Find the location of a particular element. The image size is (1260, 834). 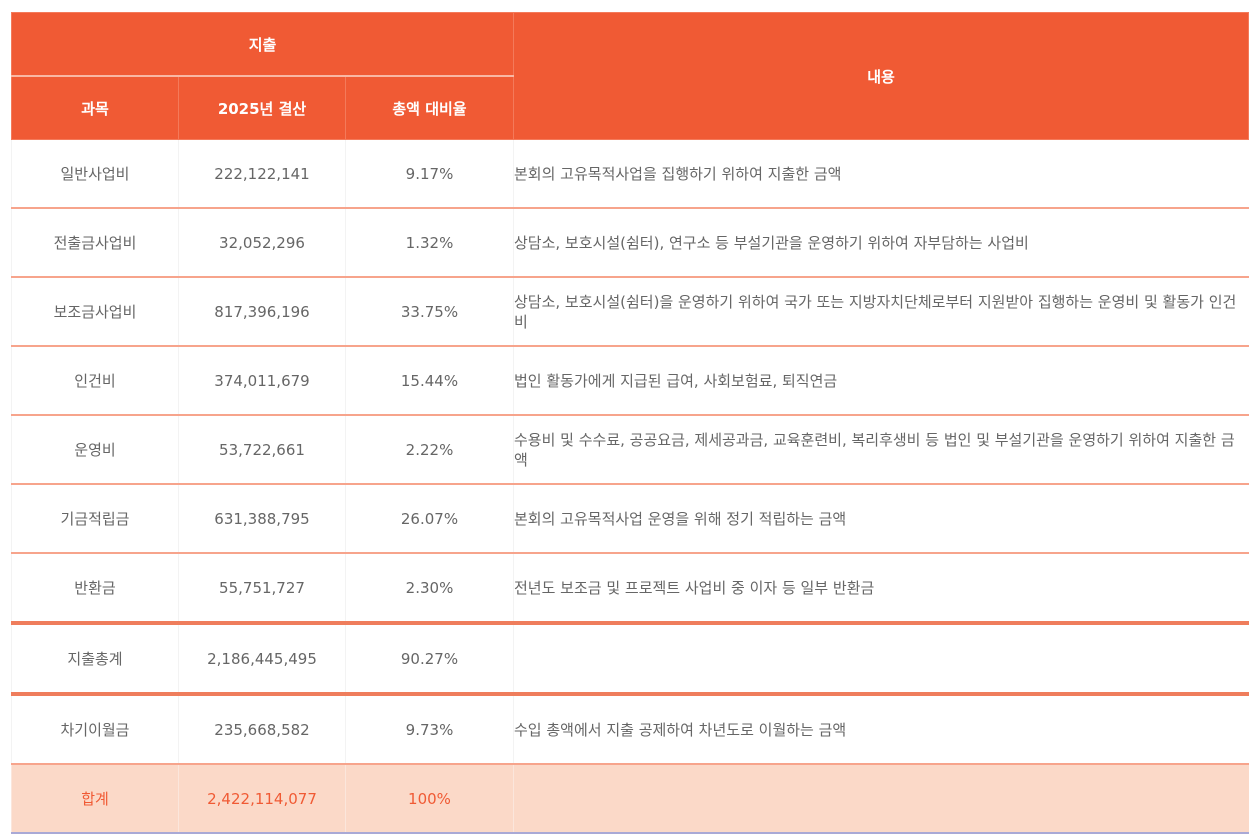

item-cell: 전출금사업비 is located at coordinates (95, 243).